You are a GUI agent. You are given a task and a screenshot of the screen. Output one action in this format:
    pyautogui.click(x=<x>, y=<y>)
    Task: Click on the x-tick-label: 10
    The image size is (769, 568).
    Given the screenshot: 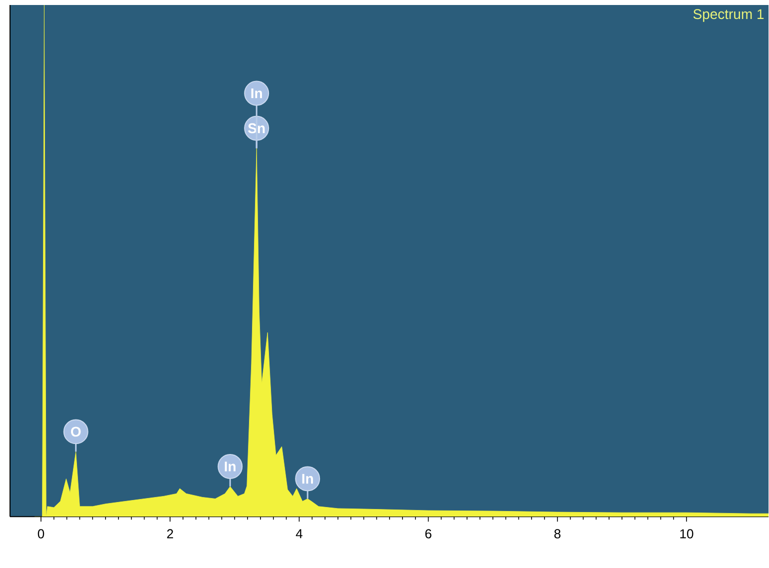 What is the action you would take?
    pyautogui.click(x=687, y=534)
    